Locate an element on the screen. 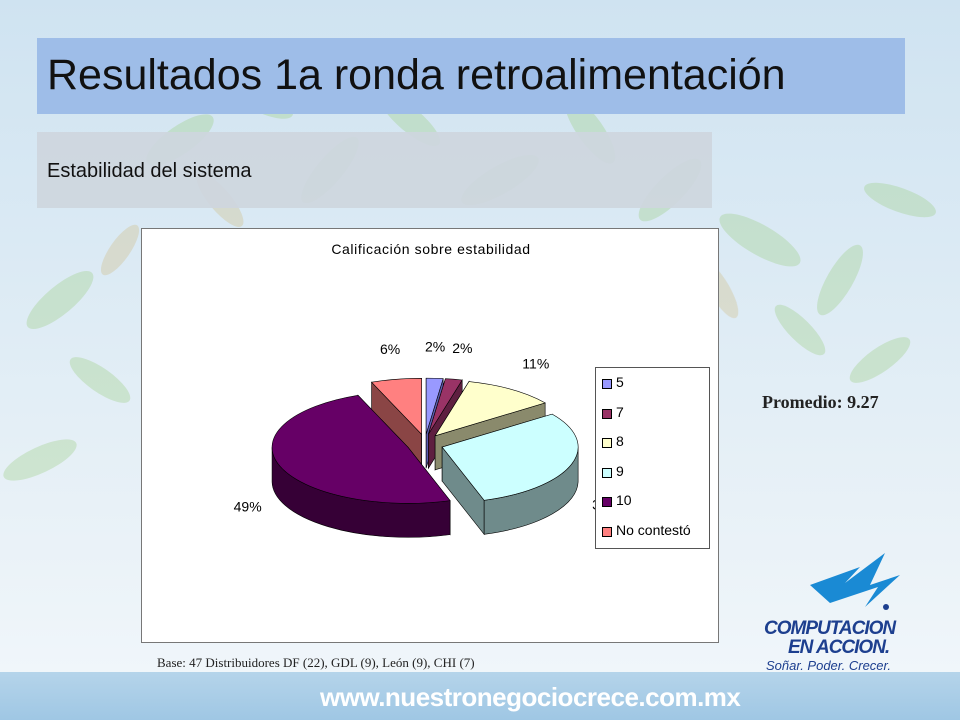 This screenshot has height=720, width=960. pie-label-no-contestó: 6% is located at coordinates (390, 349).